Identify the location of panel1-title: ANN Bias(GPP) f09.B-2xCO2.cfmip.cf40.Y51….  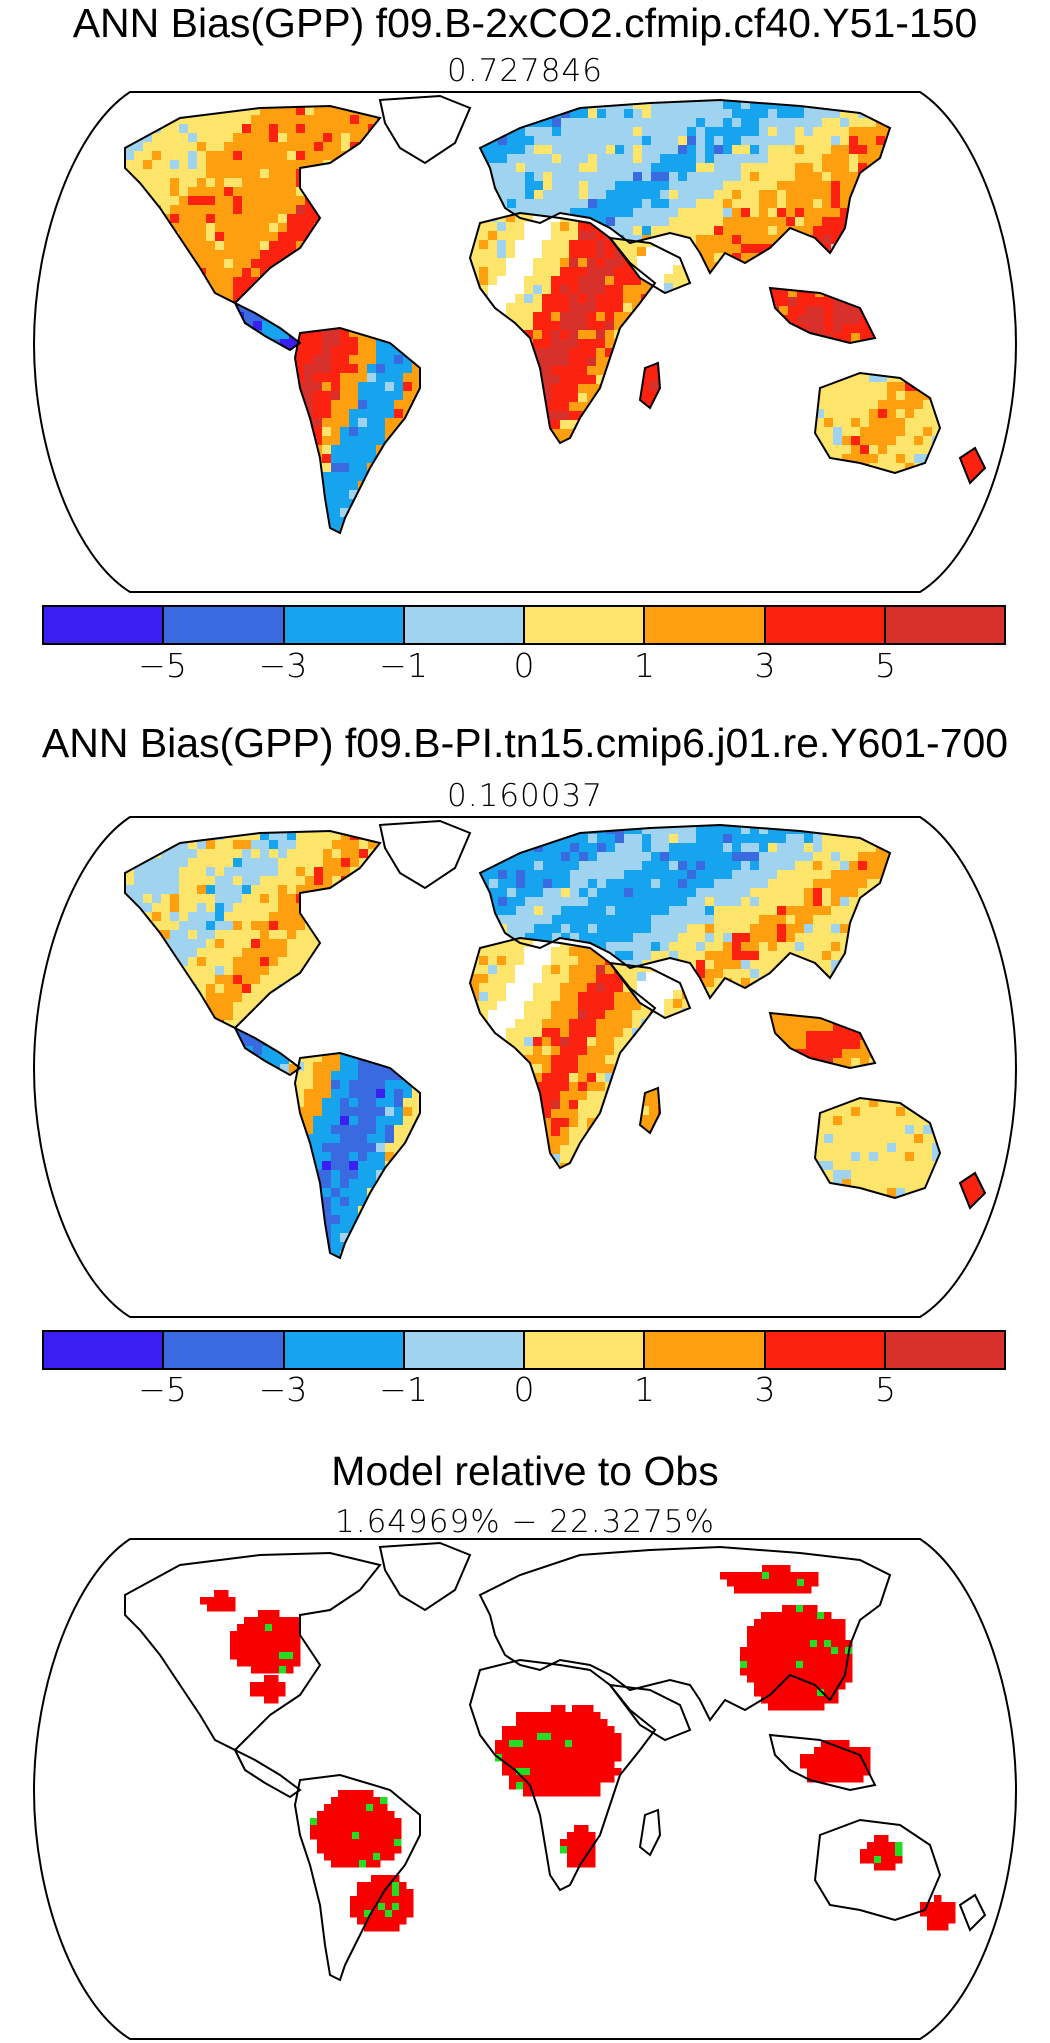
(525, 23).